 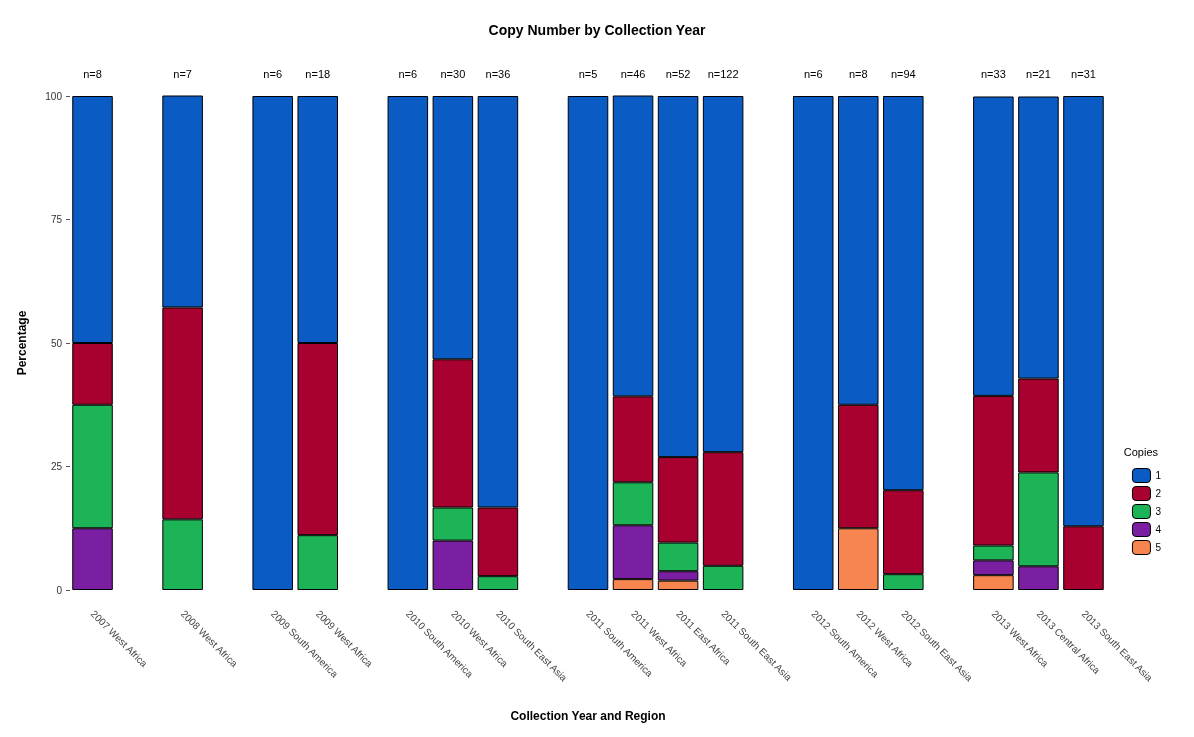 I want to click on legend-label: 4, so click(x=1158, y=529).